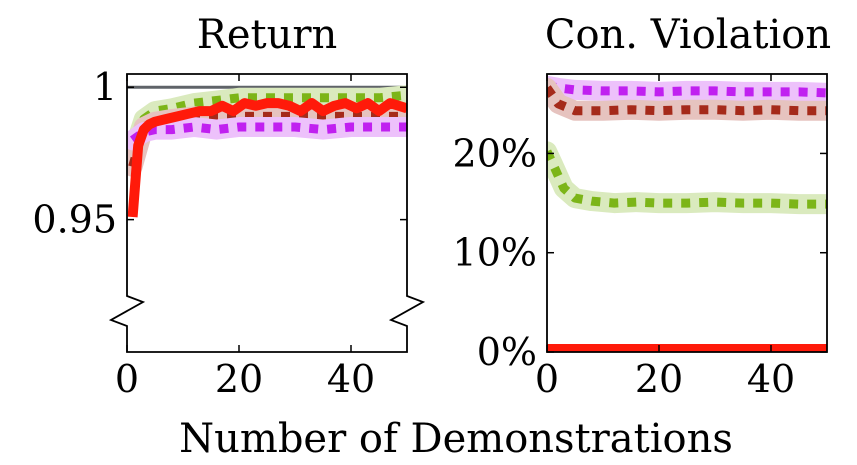  Describe the element at coordinates (687, 89) in the screenshot. I see `series-0-line` at that location.